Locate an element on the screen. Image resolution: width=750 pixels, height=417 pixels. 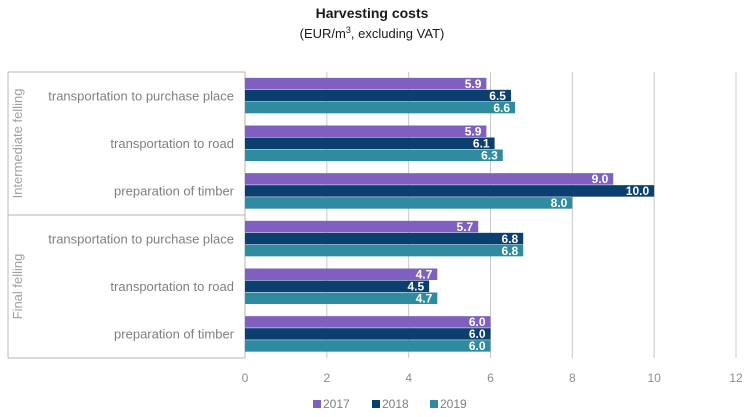
legend-swatch-2018 is located at coordinates (376, 404).